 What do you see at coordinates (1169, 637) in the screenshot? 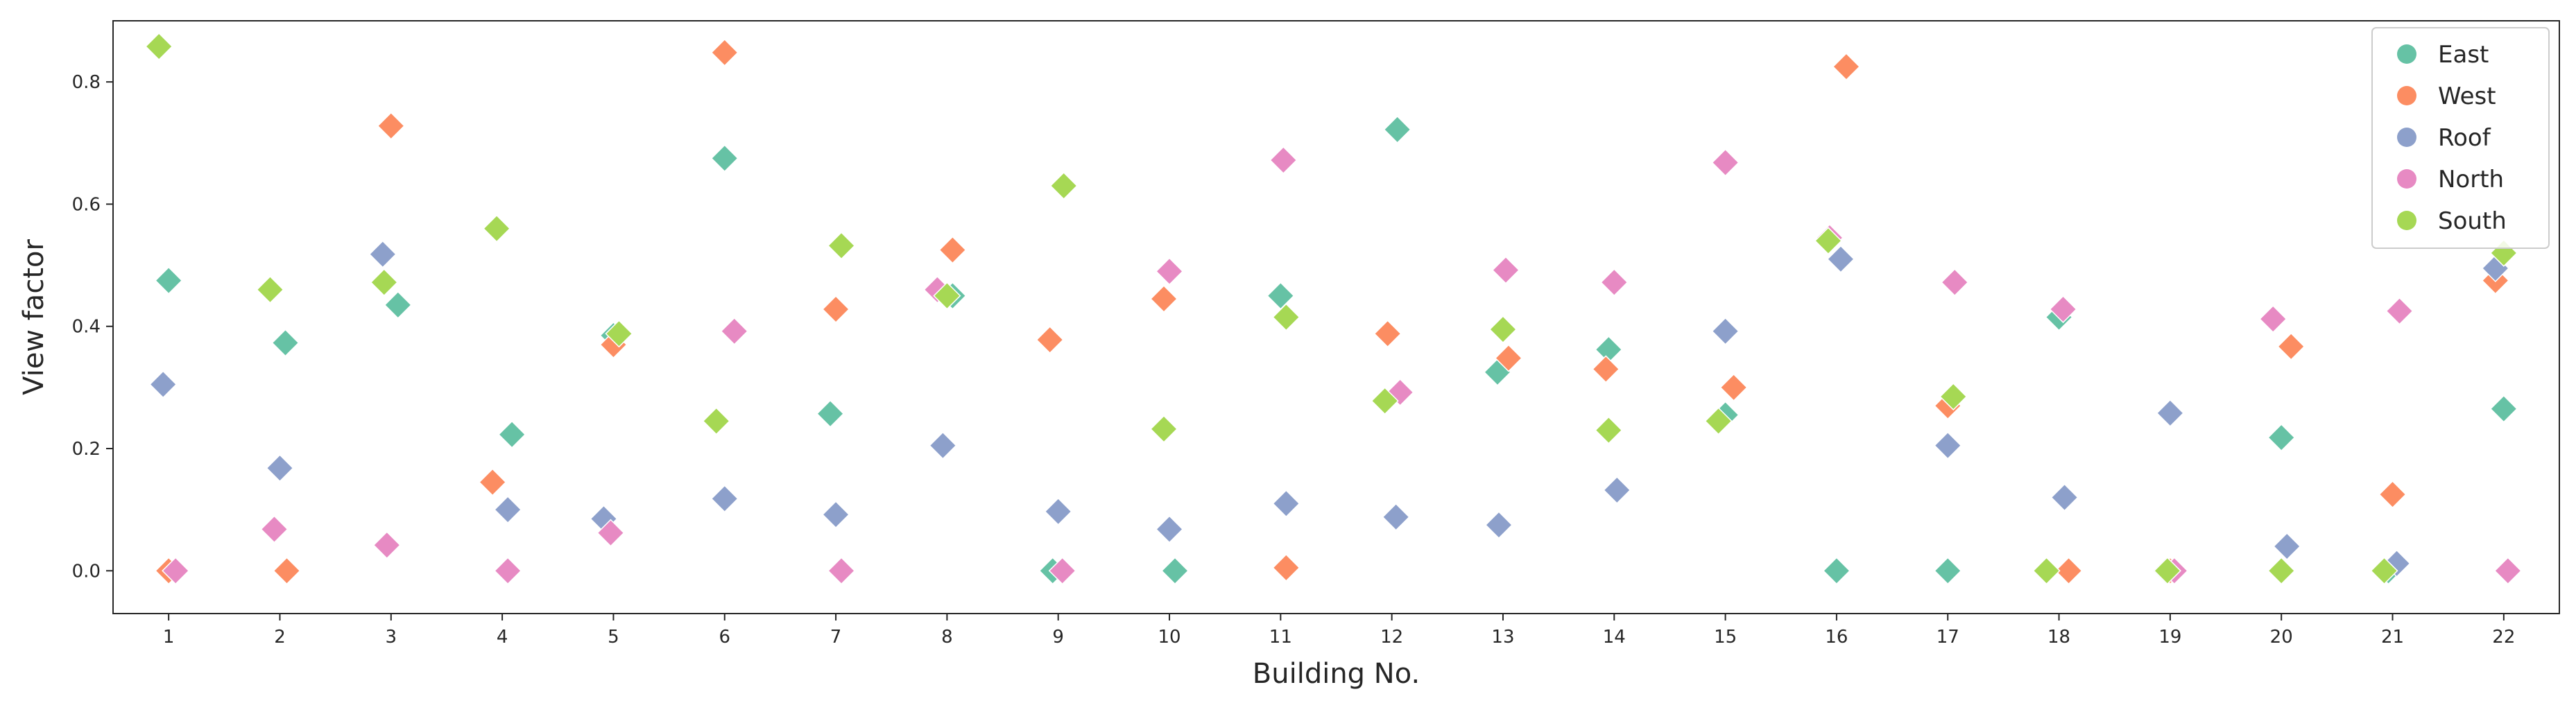
I see `x-tick-label: 10` at bounding box center [1169, 637].